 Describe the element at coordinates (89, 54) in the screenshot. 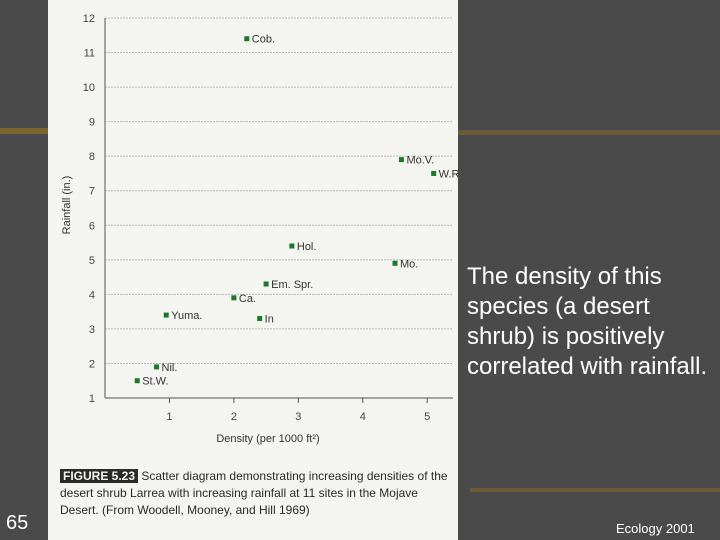

I see `y-tick-label: 11` at that location.